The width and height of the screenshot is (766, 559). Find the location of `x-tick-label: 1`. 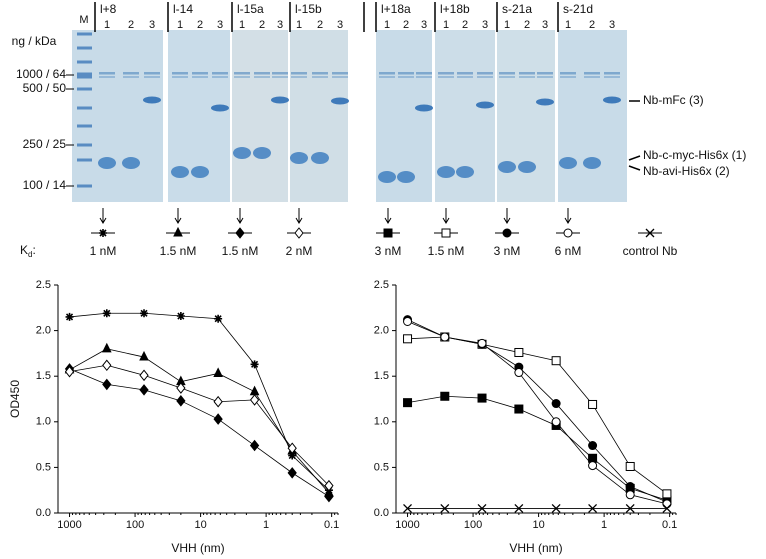

x-tick-label: 1 is located at coordinates (604, 525).